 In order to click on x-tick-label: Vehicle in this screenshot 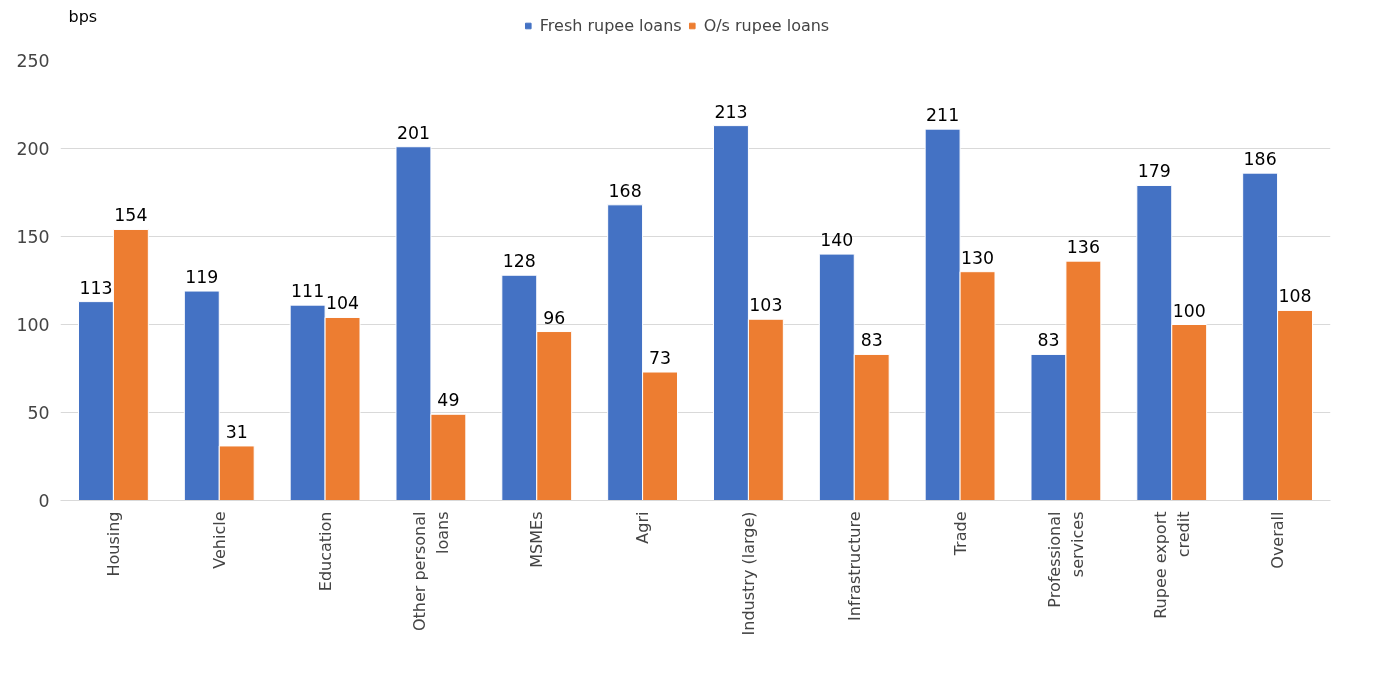, I will do `click(219, 540)`.